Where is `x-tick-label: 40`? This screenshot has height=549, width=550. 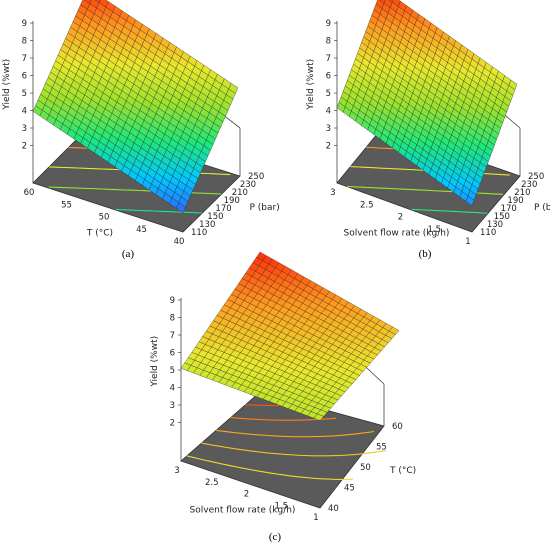 x-tick-label: 40 is located at coordinates (179, 242).